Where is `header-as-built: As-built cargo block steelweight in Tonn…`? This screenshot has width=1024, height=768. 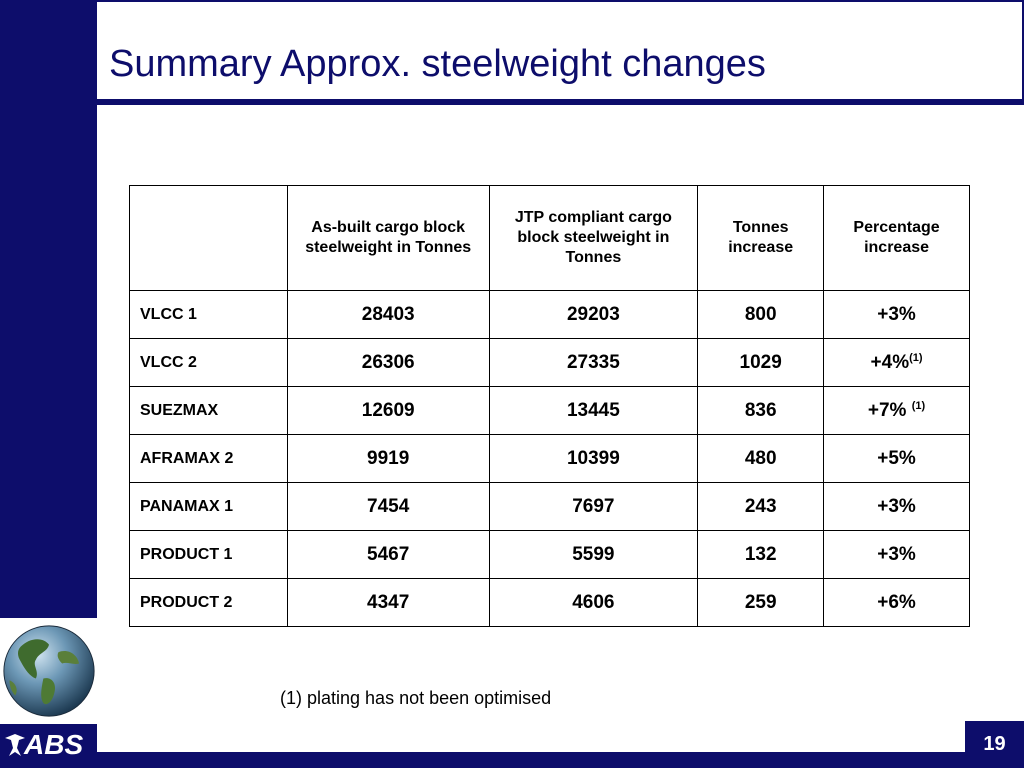
header-as-built: As-built cargo block steelweight in Tonn… is located at coordinates (388, 238).